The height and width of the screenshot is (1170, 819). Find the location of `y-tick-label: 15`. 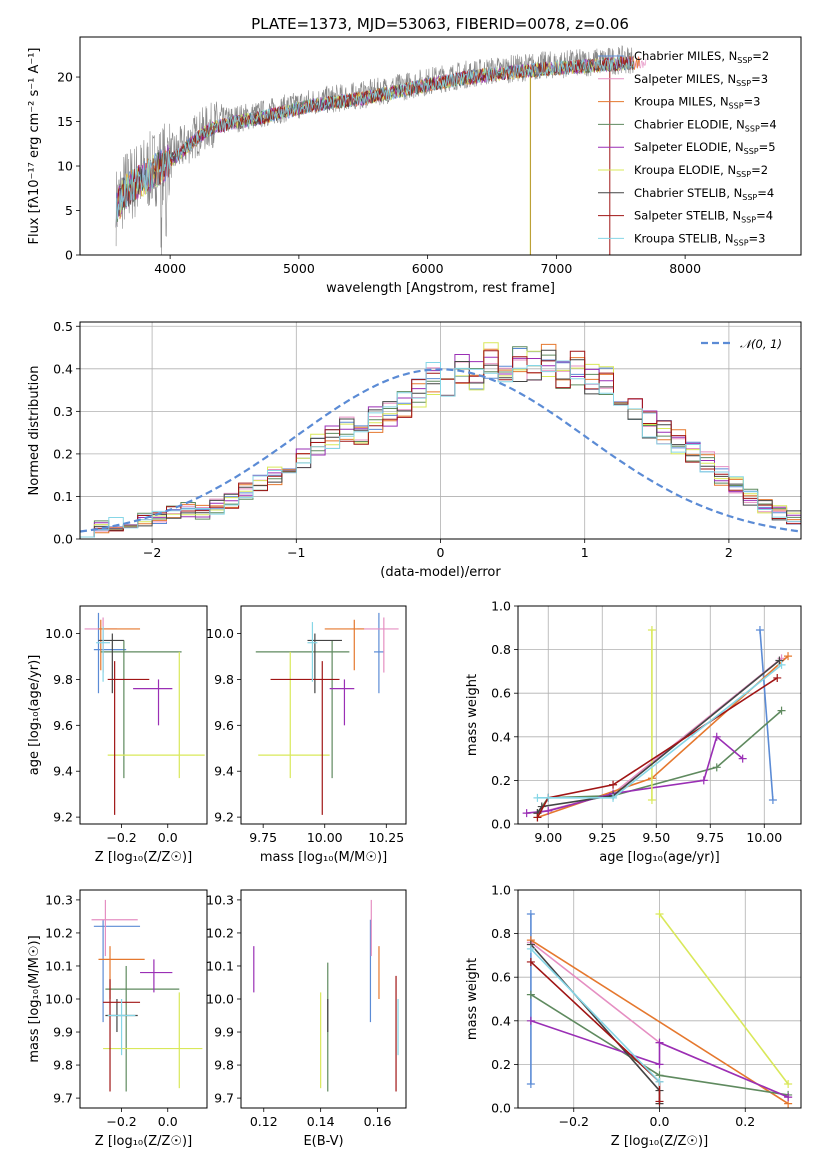

y-tick-label: 15 is located at coordinates (65, 121).